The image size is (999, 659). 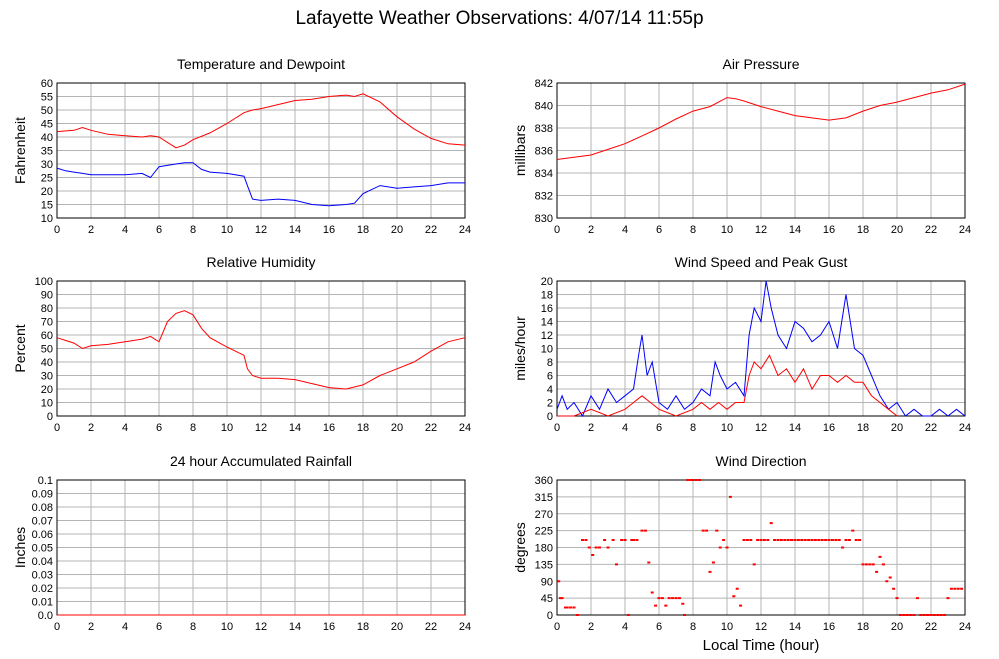 I want to click on chart-title: Relative Humidity, so click(x=261, y=262).